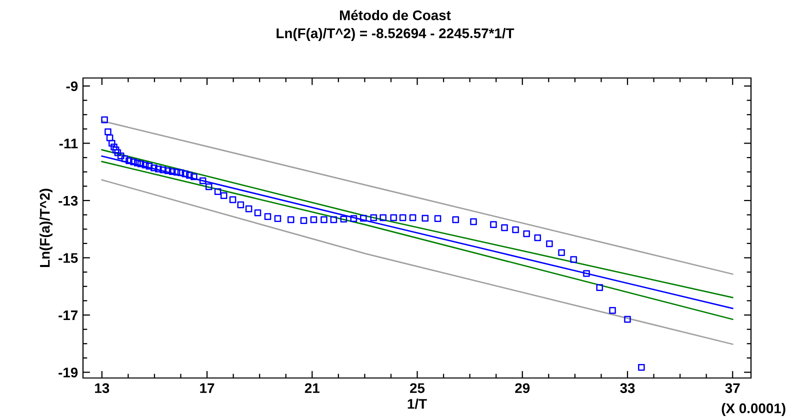 The width and height of the screenshot is (790, 420). What do you see at coordinates (395, 15) in the screenshot?
I see `chart-title: Método de Coast` at bounding box center [395, 15].